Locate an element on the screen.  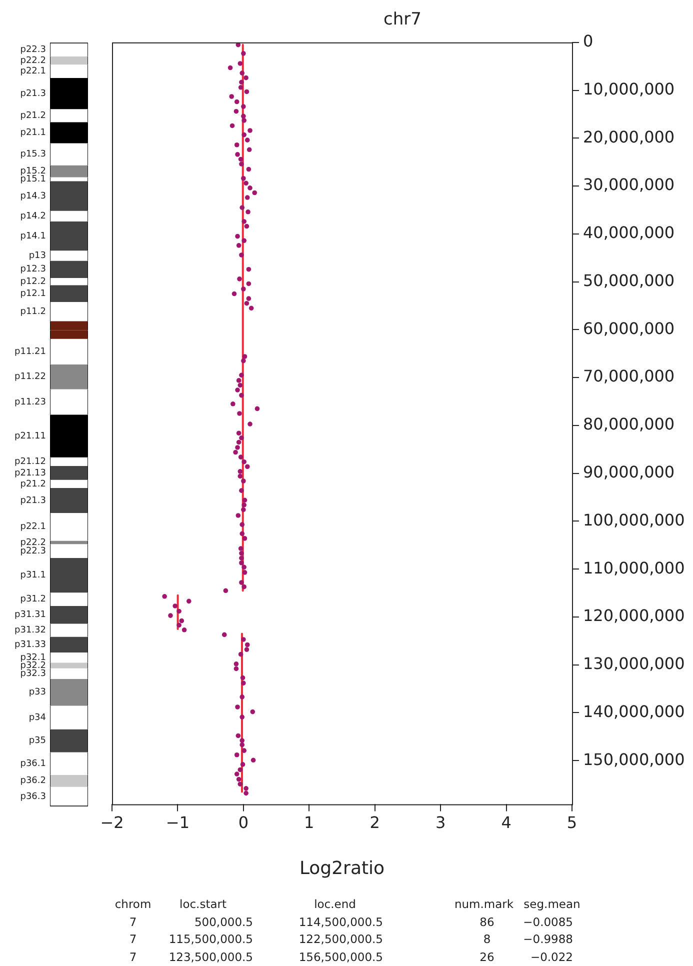
series-label: p31.31 is located at coordinates (30, 615).